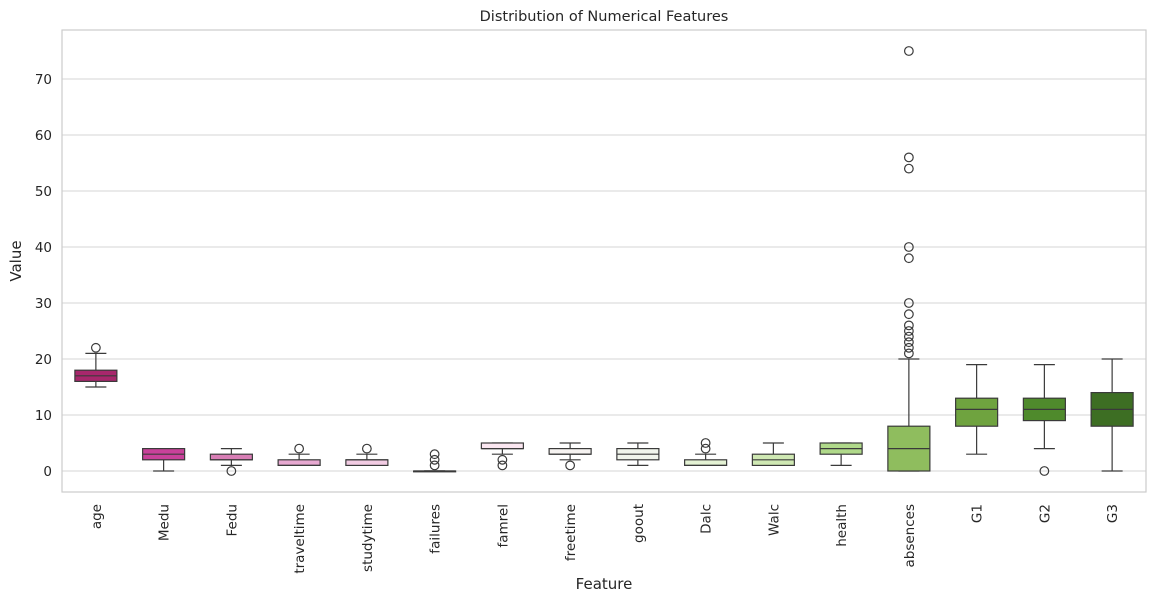 This screenshot has height=602, width=1155. What do you see at coordinates (16, 260) in the screenshot?
I see `y-axis-label: Value` at bounding box center [16, 260].